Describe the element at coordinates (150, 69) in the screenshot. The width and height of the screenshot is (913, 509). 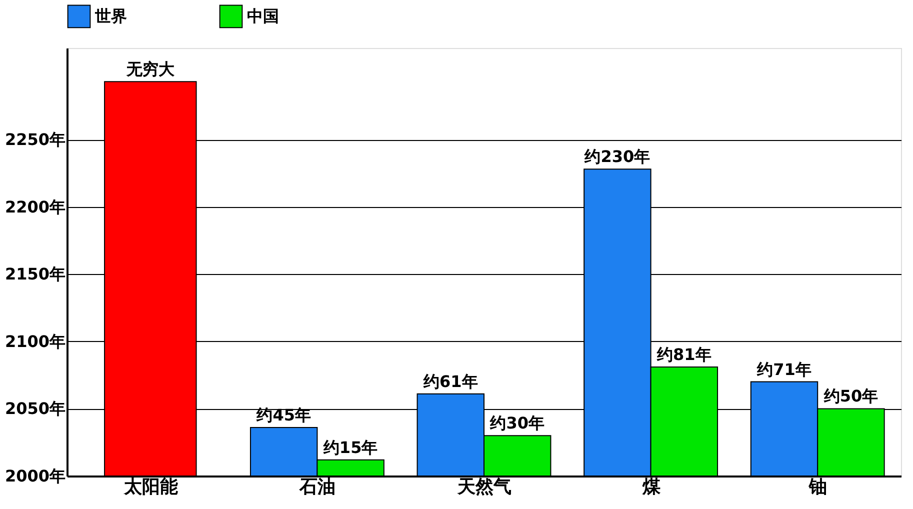
I see `data-label: 无穷大` at that location.